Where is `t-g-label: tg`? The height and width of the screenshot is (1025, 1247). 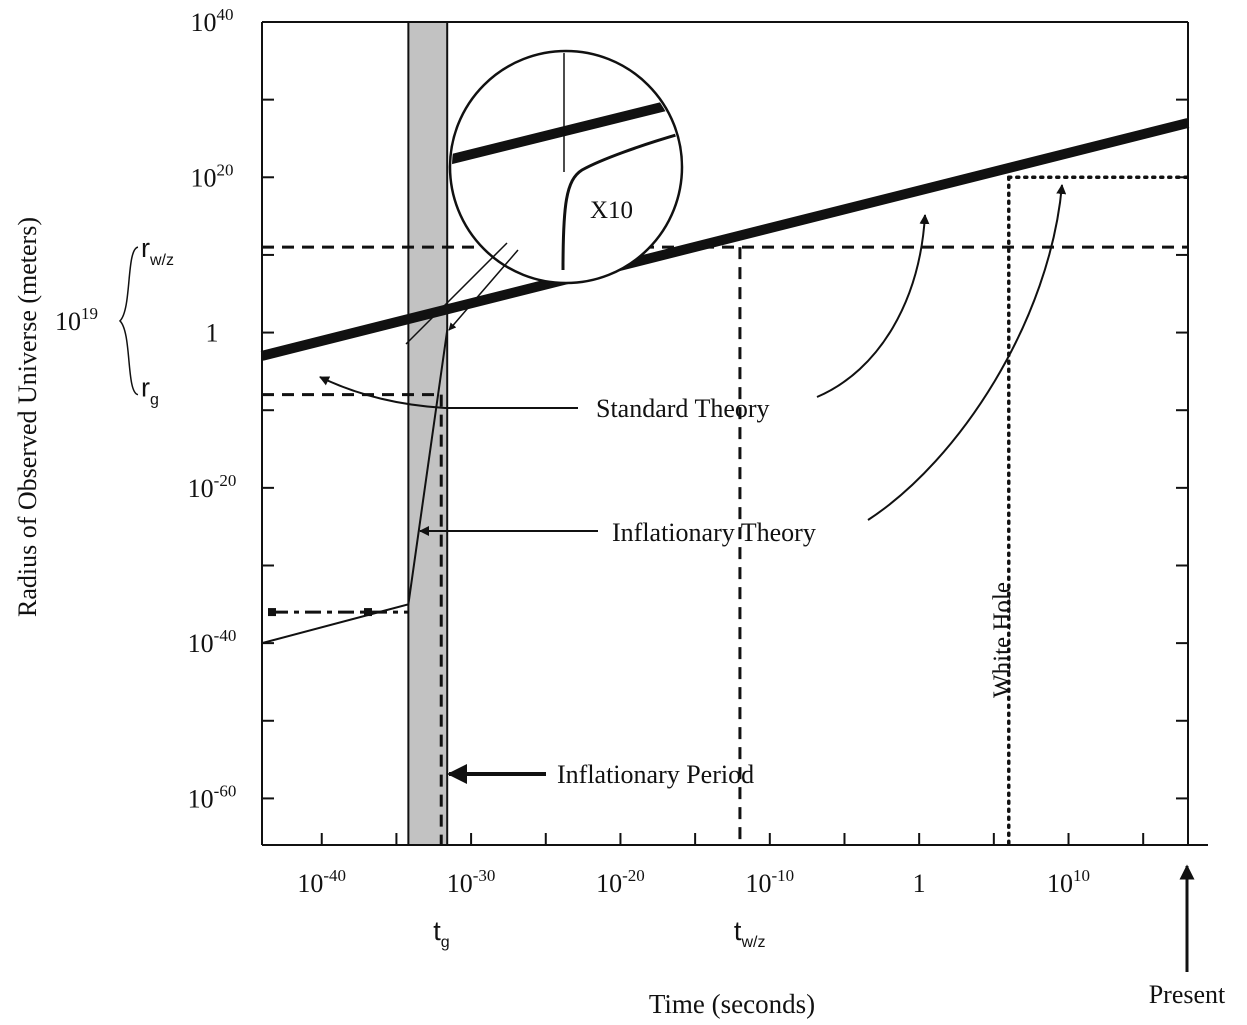 t-g-label: tg is located at coordinates (441, 933).